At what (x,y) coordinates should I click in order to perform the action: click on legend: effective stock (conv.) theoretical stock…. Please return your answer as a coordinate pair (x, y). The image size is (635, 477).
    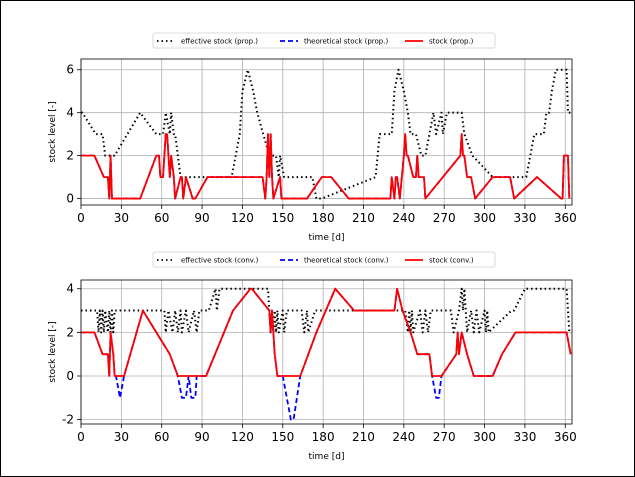
    Looking at the image, I should click on (324, 259).